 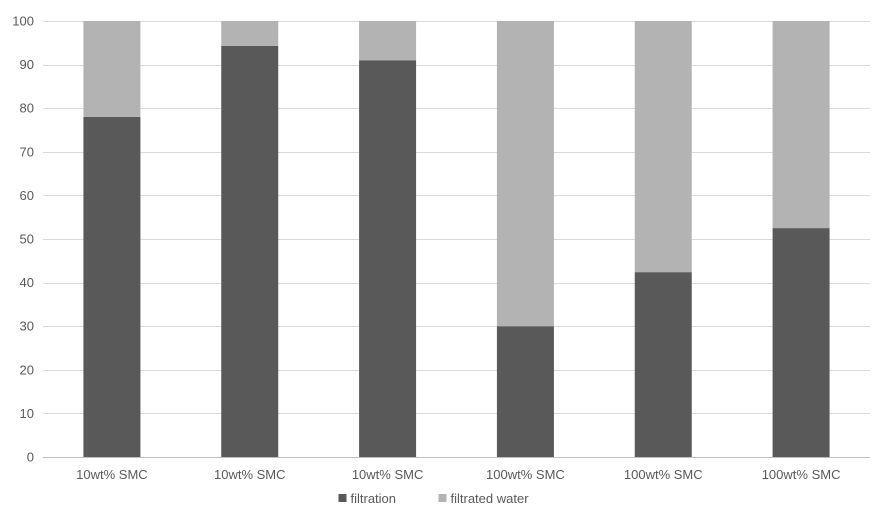 I want to click on y-tick-label: 20, so click(x=27, y=369).